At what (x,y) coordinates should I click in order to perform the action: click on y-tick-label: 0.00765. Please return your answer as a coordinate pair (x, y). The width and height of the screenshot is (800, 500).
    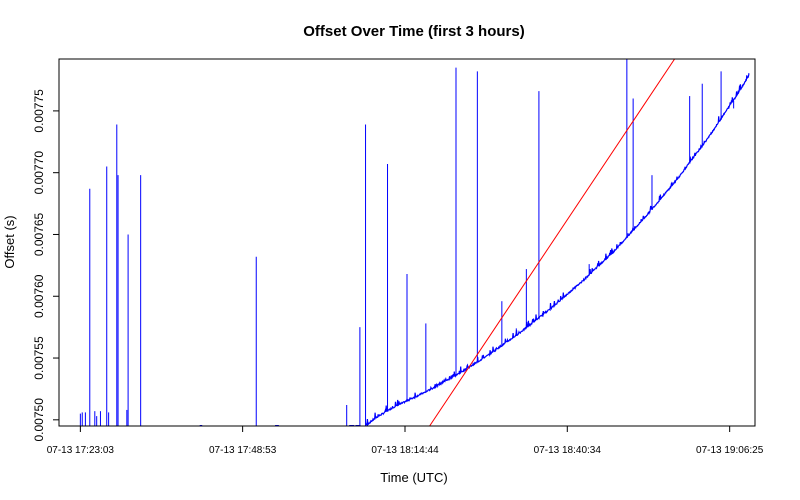
    Looking at the image, I should click on (39, 234).